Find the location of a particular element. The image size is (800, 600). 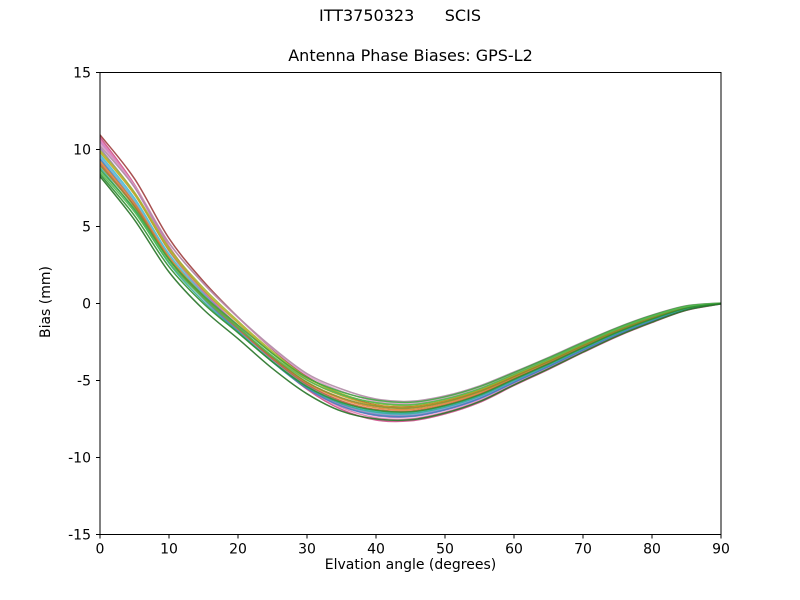

y-tick-label: 10 is located at coordinates (82, 151).